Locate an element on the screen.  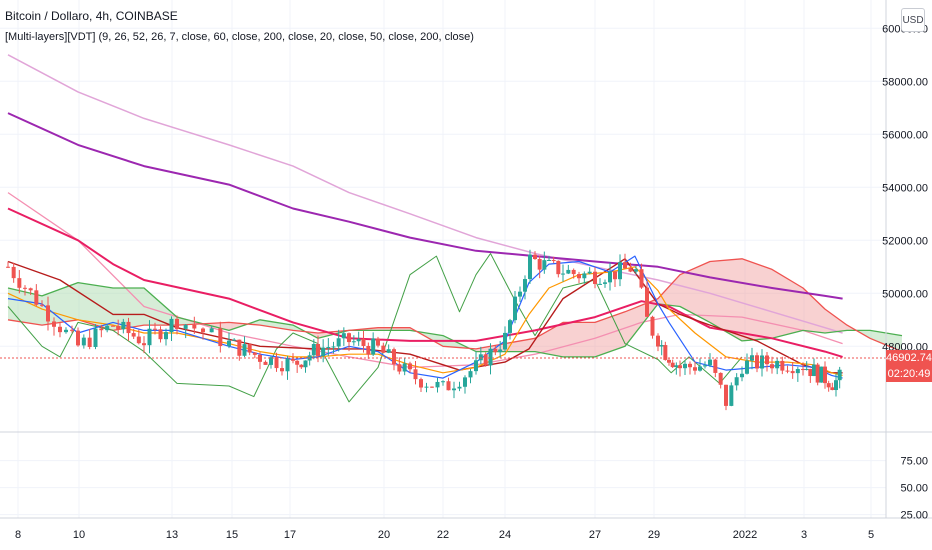
oscillator-tick-label: 75.00 is located at coordinates (914, 462).